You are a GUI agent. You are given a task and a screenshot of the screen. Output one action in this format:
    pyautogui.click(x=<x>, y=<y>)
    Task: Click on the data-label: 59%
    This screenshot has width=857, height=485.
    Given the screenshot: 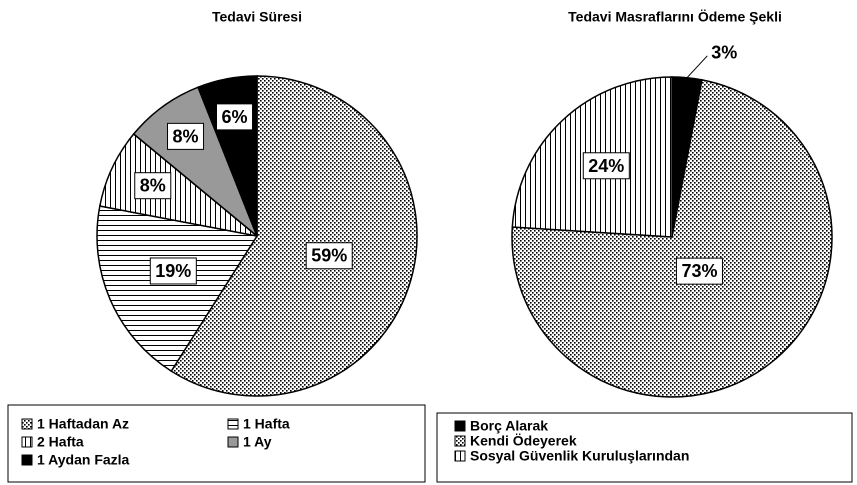 What is the action you would take?
    pyautogui.click(x=329, y=256)
    